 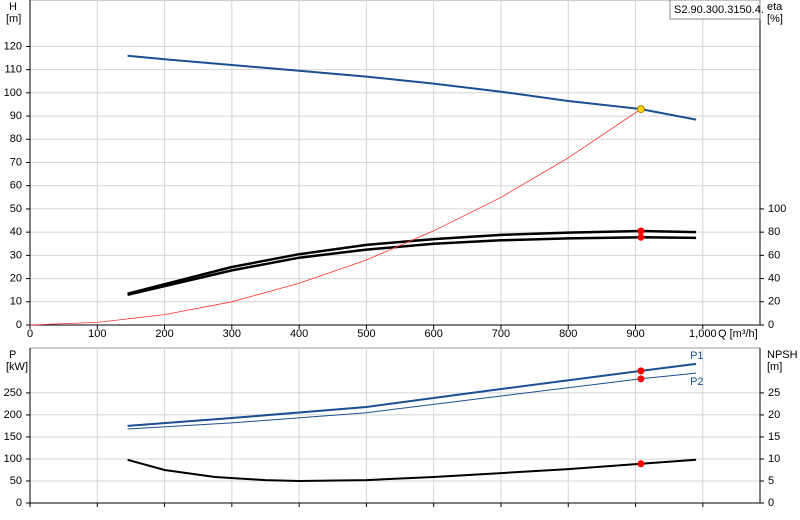 I want to click on y2-tick-label: 40, so click(x=774, y=278).